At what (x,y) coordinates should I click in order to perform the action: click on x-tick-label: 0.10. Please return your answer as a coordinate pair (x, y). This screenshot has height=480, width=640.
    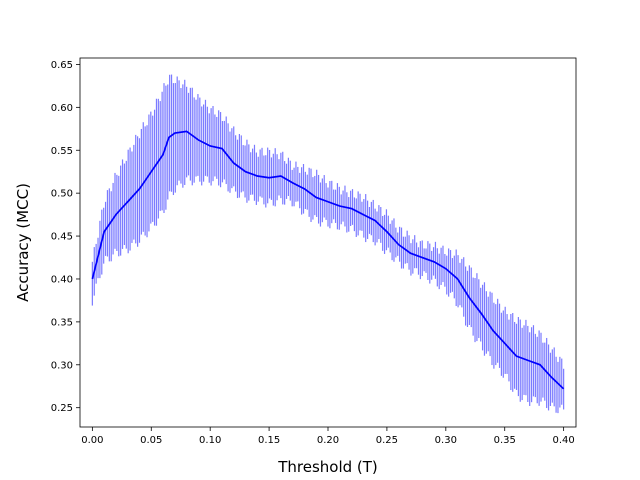
    Looking at the image, I should click on (210, 440).